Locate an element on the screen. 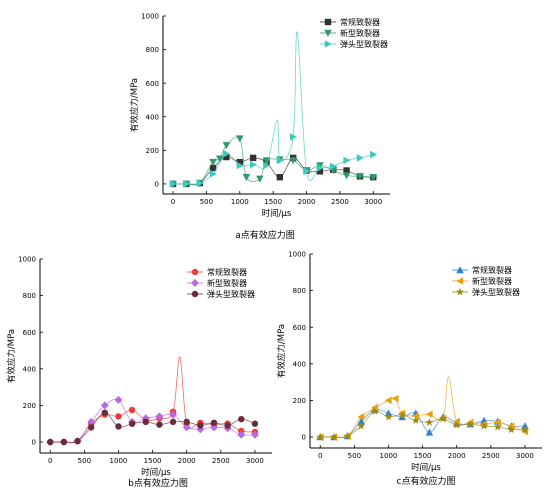  x-tick-label: 3000 is located at coordinates (255, 461).